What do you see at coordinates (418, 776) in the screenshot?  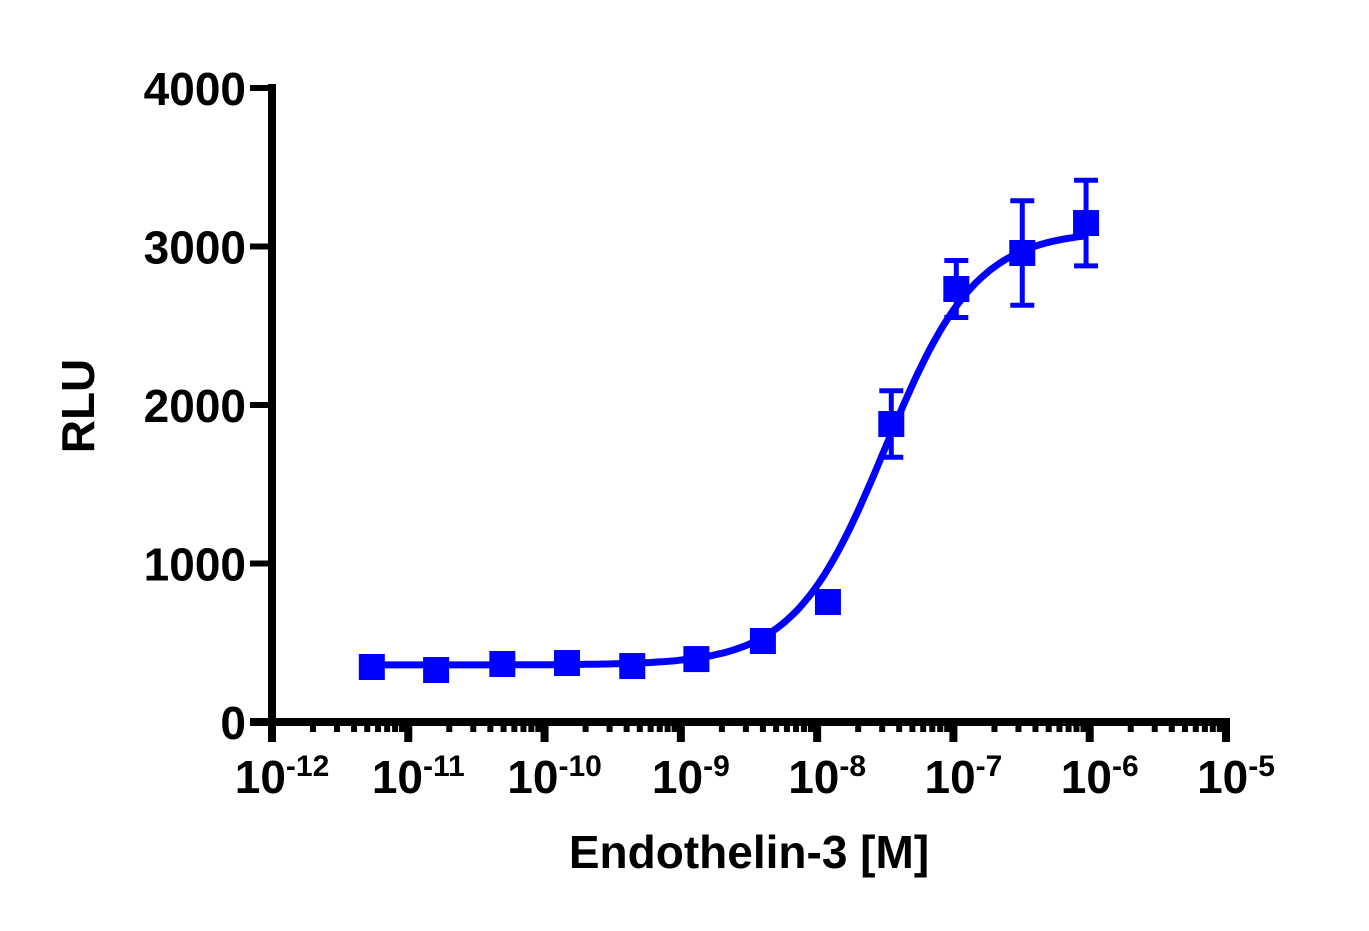 I see `x-tick-label: 10⁻¹¹` at bounding box center [418, 776].